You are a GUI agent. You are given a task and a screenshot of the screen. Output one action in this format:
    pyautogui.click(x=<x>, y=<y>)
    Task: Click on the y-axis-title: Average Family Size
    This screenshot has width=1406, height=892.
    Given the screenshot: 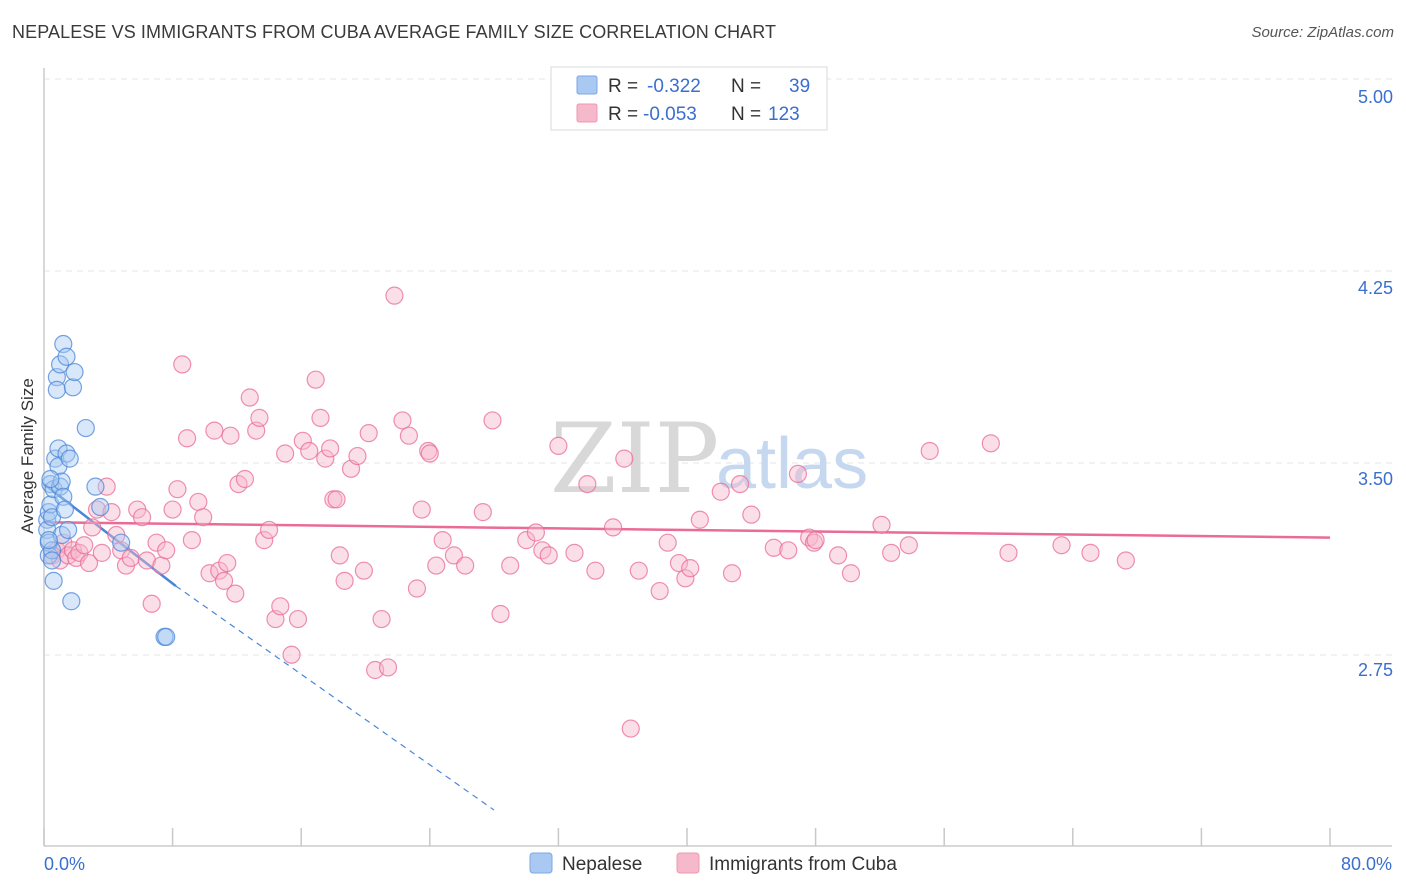 What is the action you would take?
    pyautogui.click(x=27, y=456)
    